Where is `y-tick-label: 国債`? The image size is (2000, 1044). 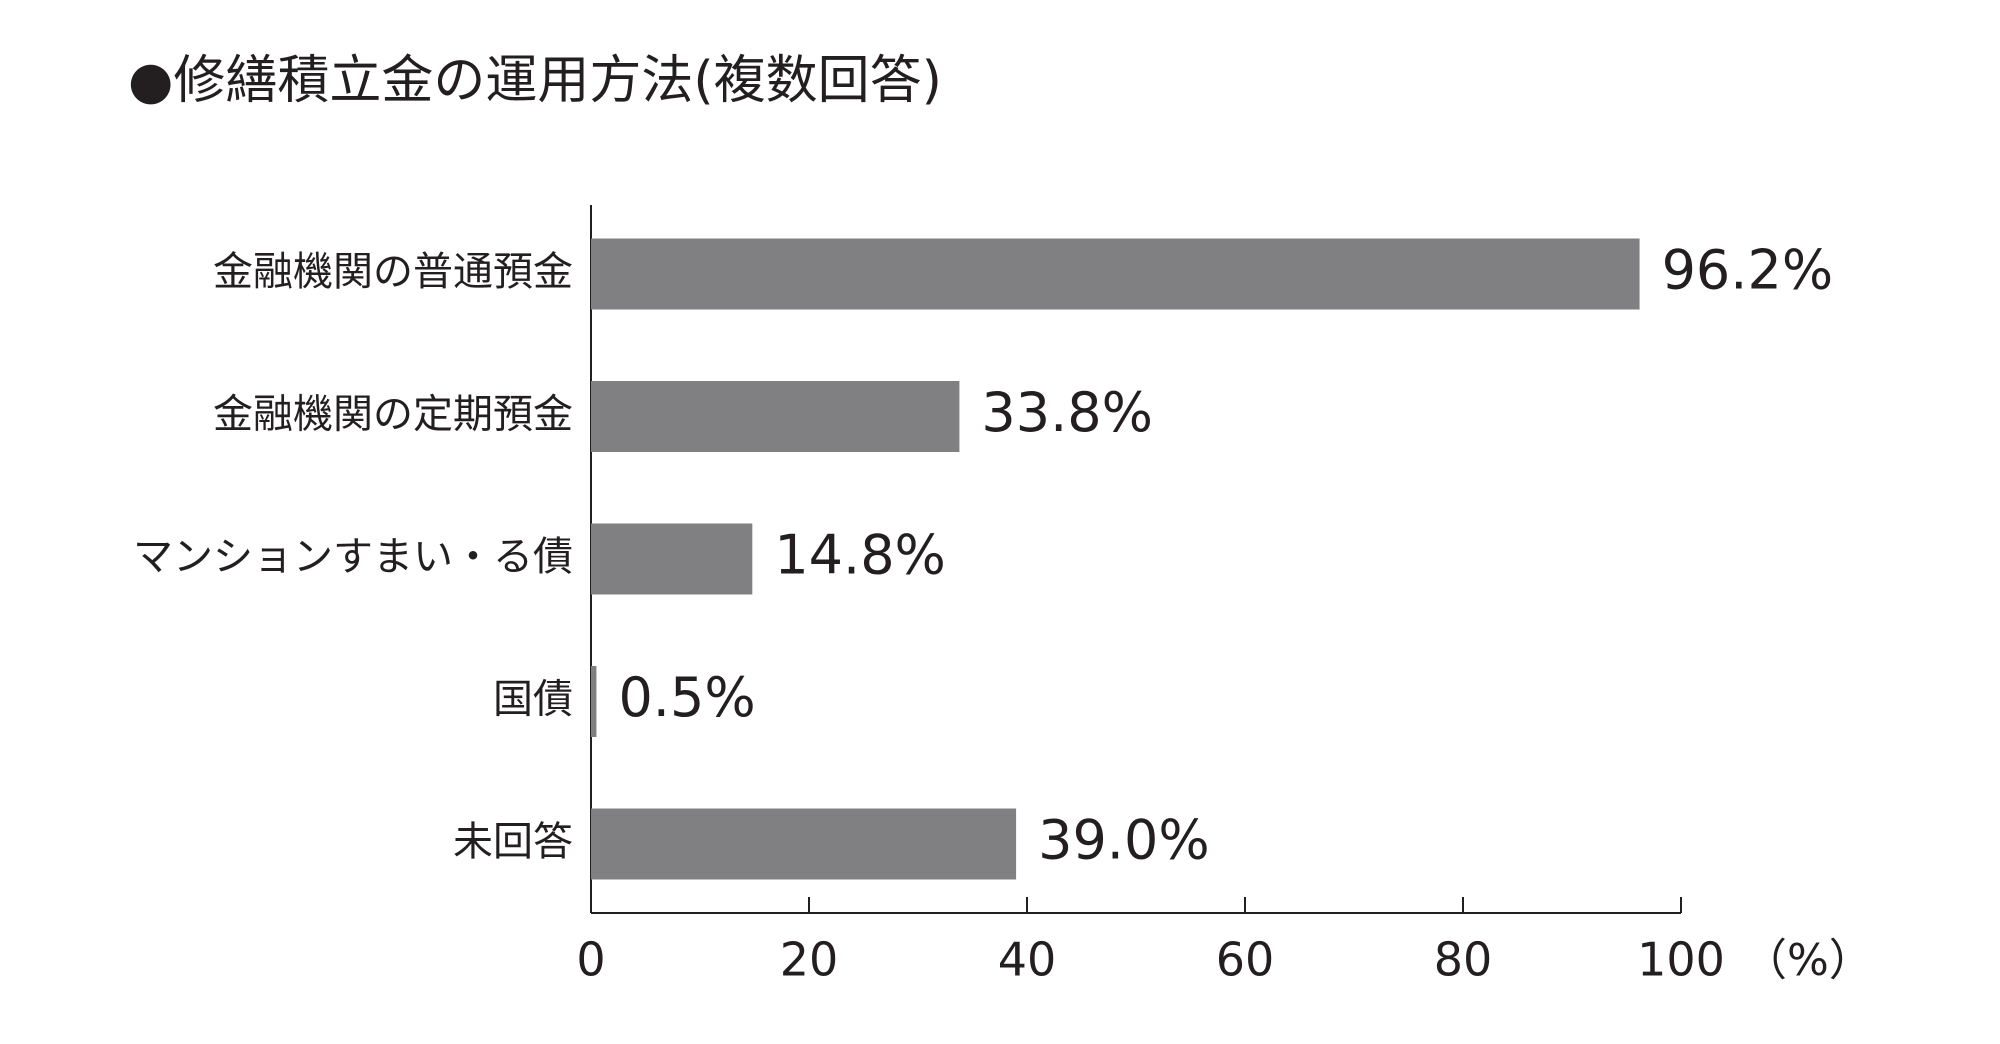
y-tick-label: 国債 is located at coordinates (533, 700).